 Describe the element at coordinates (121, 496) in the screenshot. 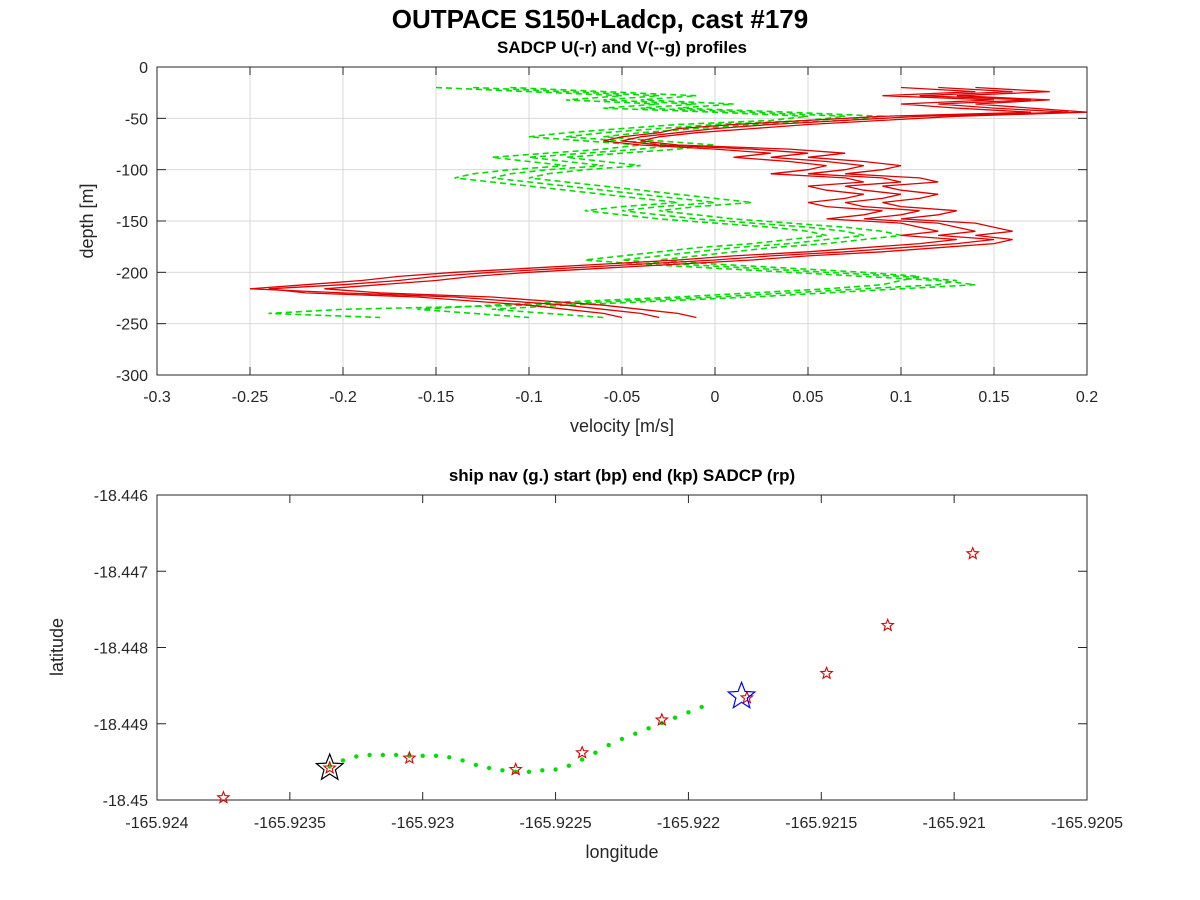

I see `navigation-y-tick-label: -18.446` at that location.